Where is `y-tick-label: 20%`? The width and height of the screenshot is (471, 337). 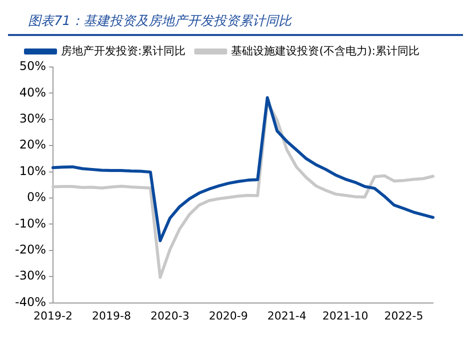
y-tick-label: 20% is located at coordinates (32, 145).